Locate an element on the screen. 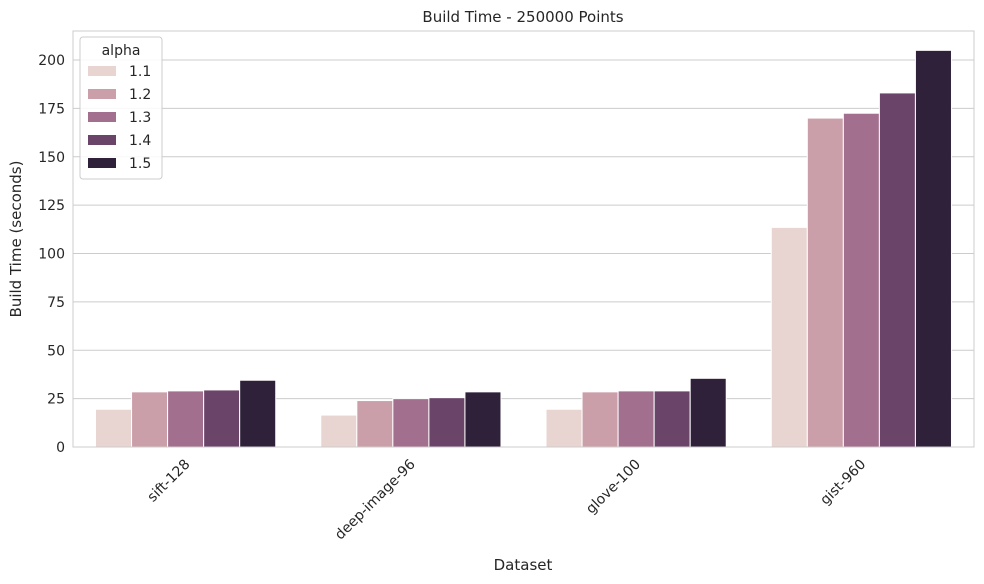 The width and height of the screenshot is (984, 584). legend-items: 1.1 1.2 1.3 1.4 1.5 is located at coordinates (119, 118).